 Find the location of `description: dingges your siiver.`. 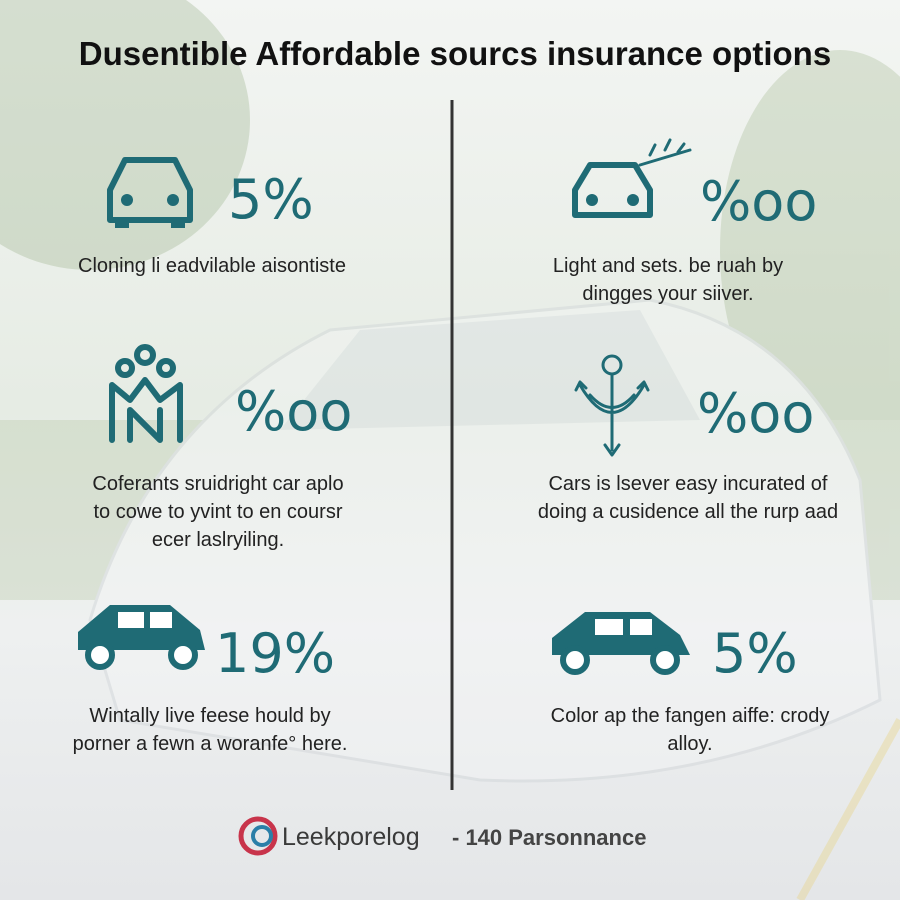

description: dingges your siiver. is located at coordinates (667, 294).